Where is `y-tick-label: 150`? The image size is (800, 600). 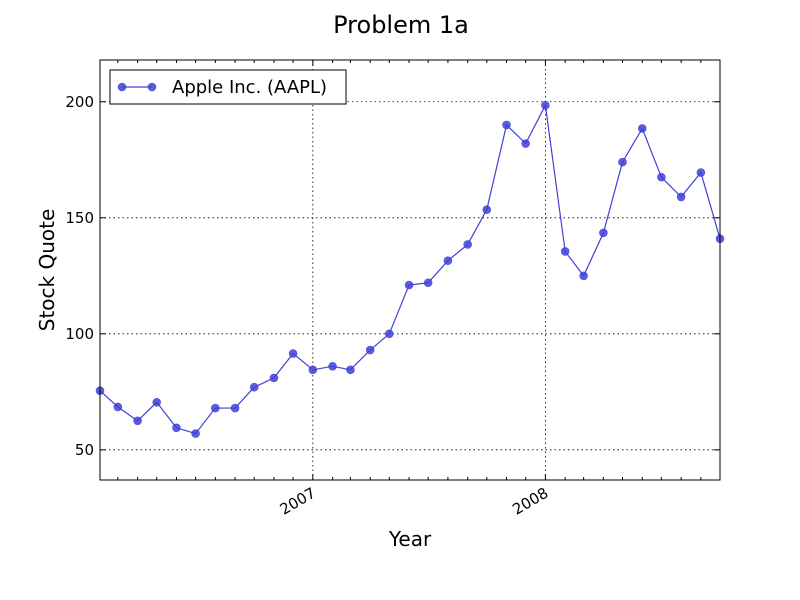 y-tick-label: 150 is located at coordinates (79, 218).